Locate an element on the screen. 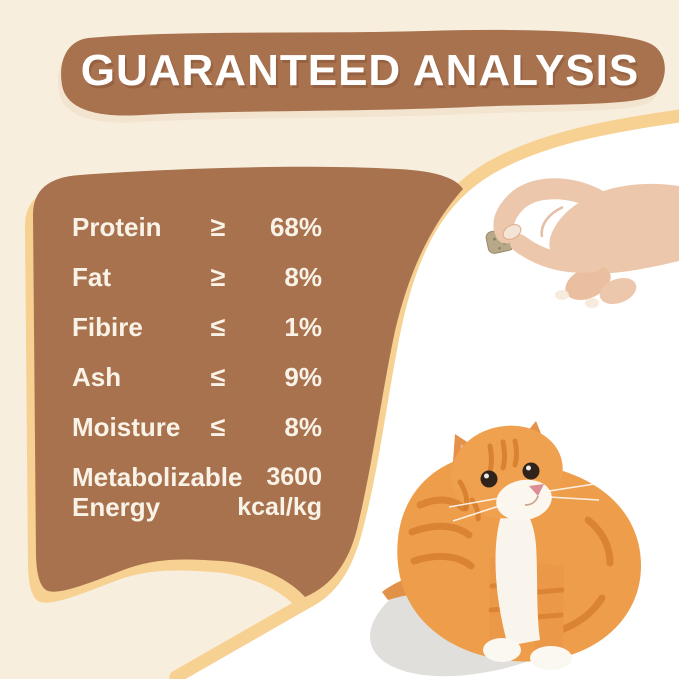 Image resolution: width=679 pixels, height=679 pixels. page-title: GUARANTEED ANALYSIS is located at coordinates (360, 70).